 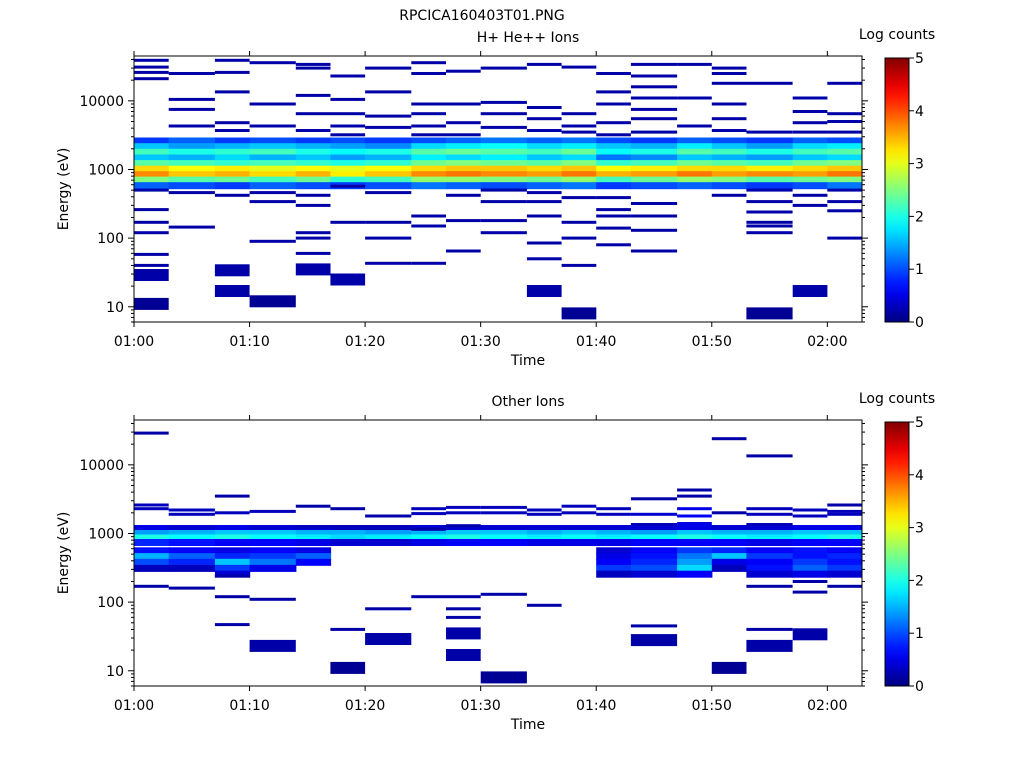 I want to click on x-tick-label: 01:30, so click(x=480, y=342).